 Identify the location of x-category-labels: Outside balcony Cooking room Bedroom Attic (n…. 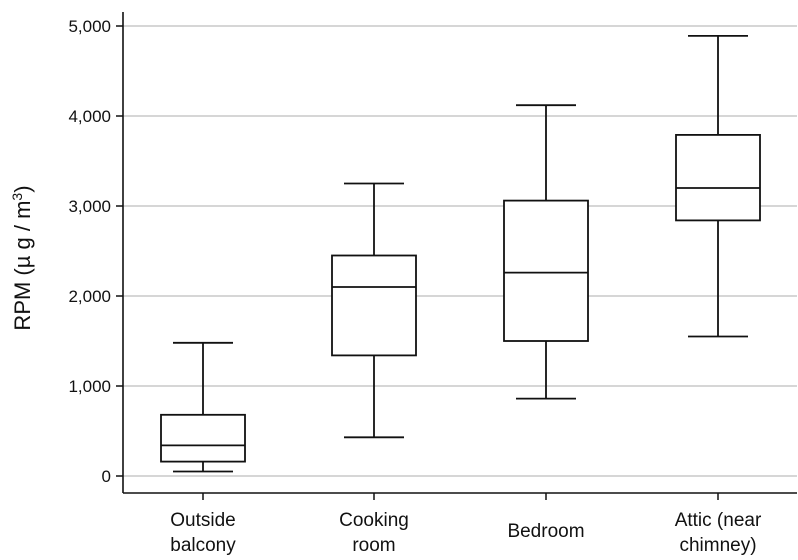
(466, 533).